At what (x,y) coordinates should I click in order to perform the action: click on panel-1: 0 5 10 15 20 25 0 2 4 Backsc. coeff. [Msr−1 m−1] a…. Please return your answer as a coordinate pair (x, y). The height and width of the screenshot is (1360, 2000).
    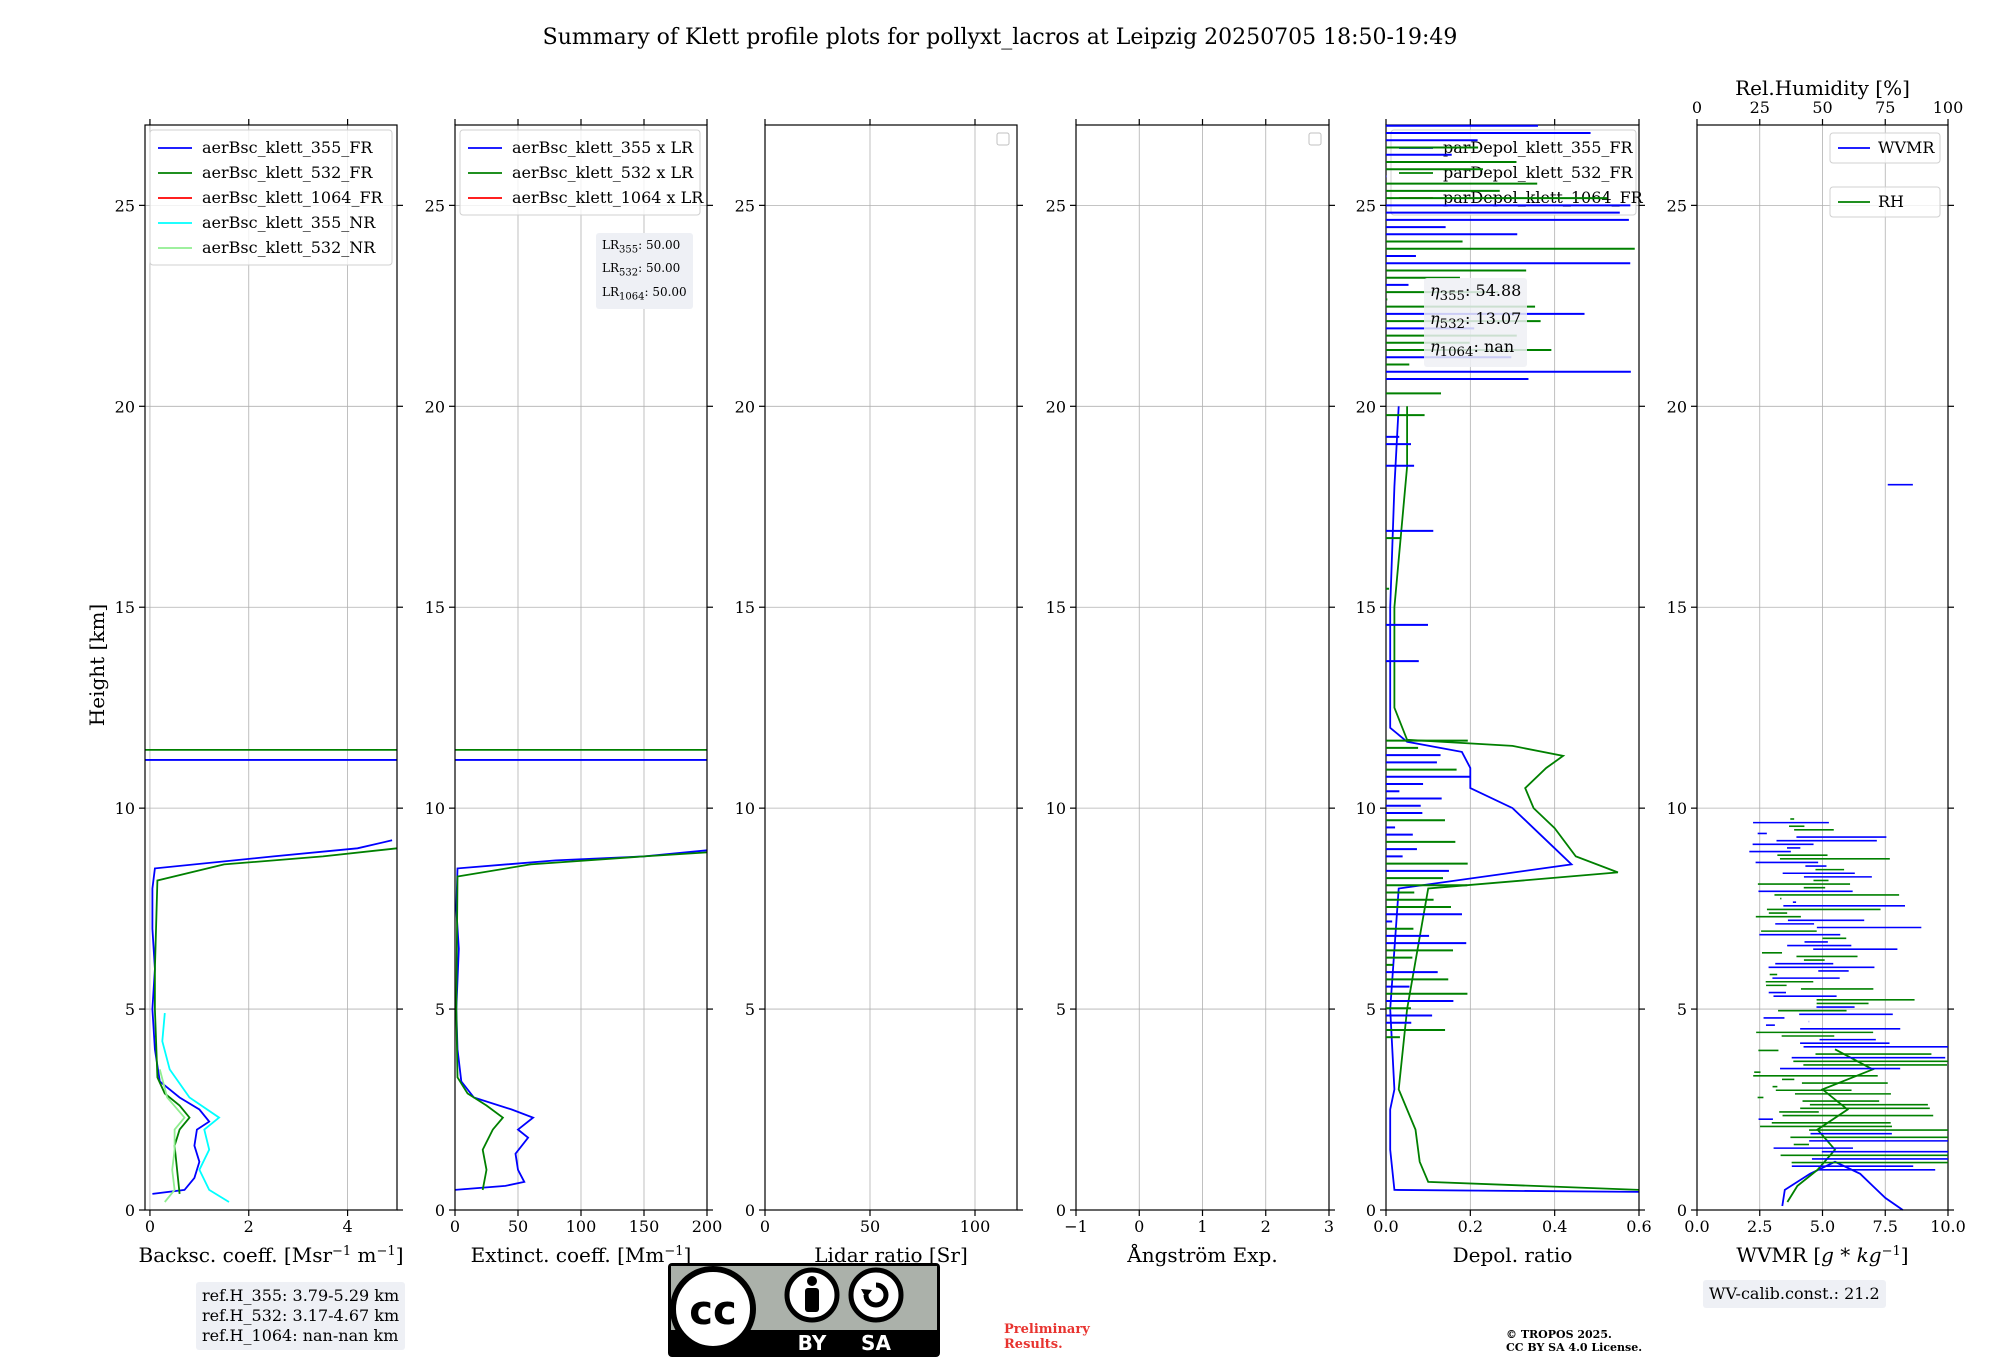
    Looking at the image, I should click on (259, 693).